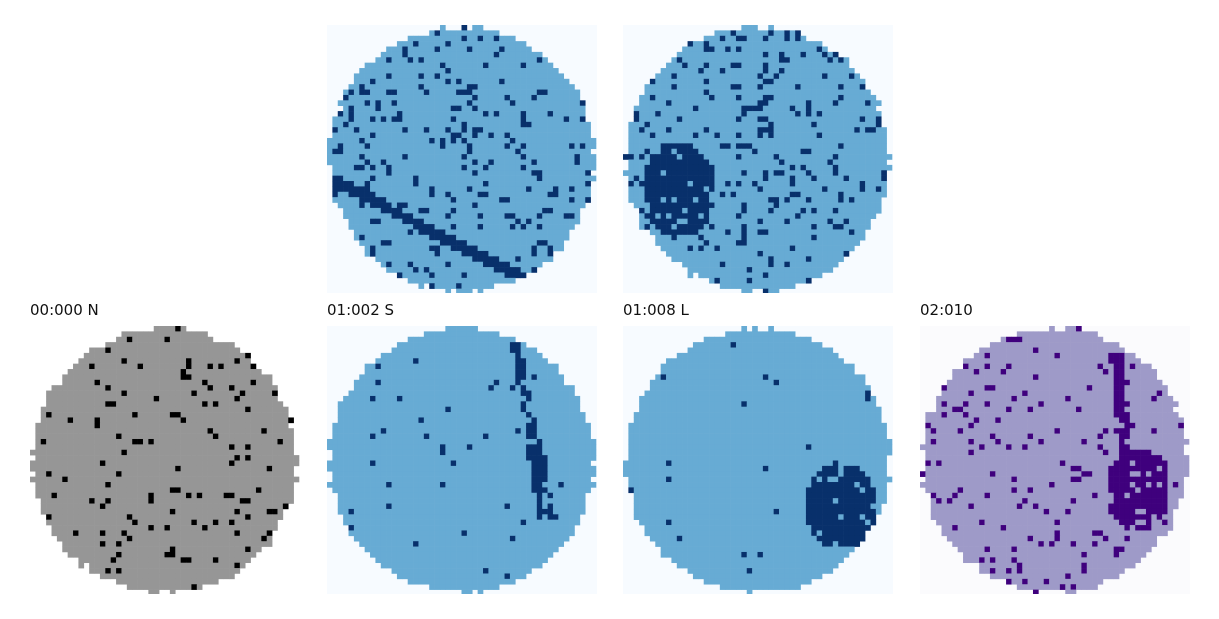 The height and width of the screenshot is (619, 1219). What do you see at coordinates (165, 460) in the screenshot?
I see `grid-map-00-000-n` at bounding box center [165, 460].